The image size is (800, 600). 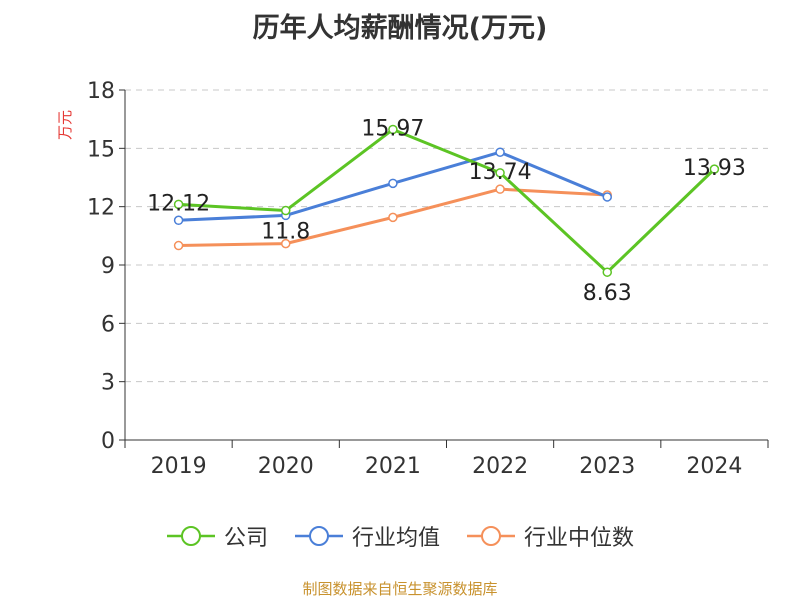 I want to click on data-label: 13.93, so click(x=714, y=168).